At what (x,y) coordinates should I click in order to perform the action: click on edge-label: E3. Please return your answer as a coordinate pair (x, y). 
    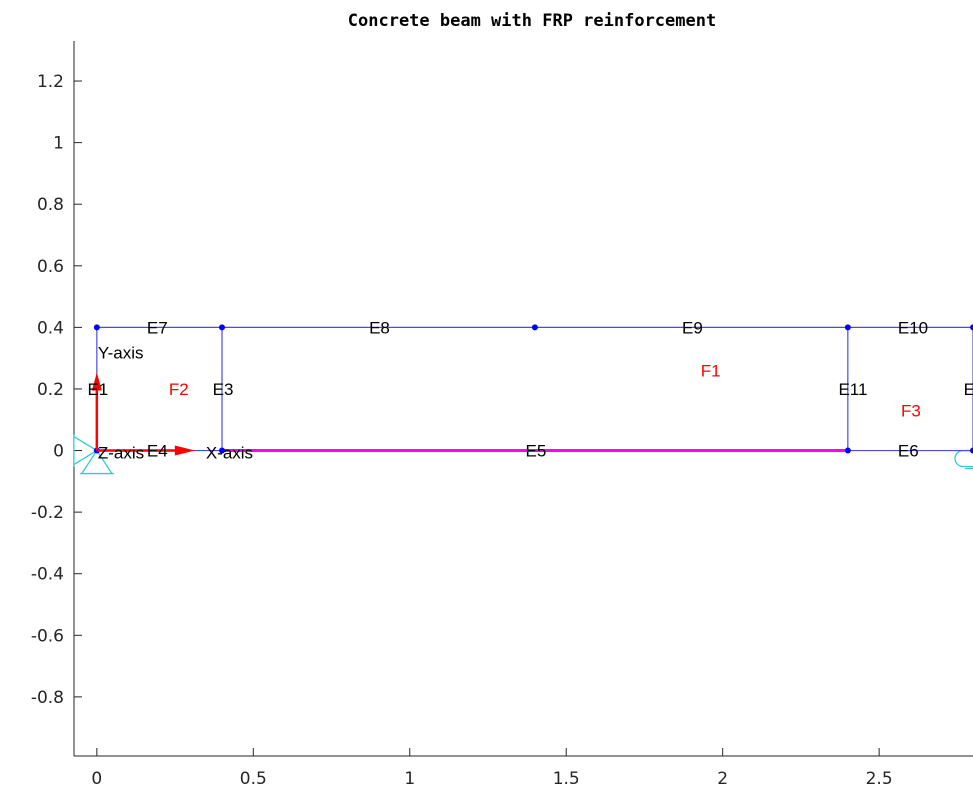
    Looking at the image, I should click on (223, 389).